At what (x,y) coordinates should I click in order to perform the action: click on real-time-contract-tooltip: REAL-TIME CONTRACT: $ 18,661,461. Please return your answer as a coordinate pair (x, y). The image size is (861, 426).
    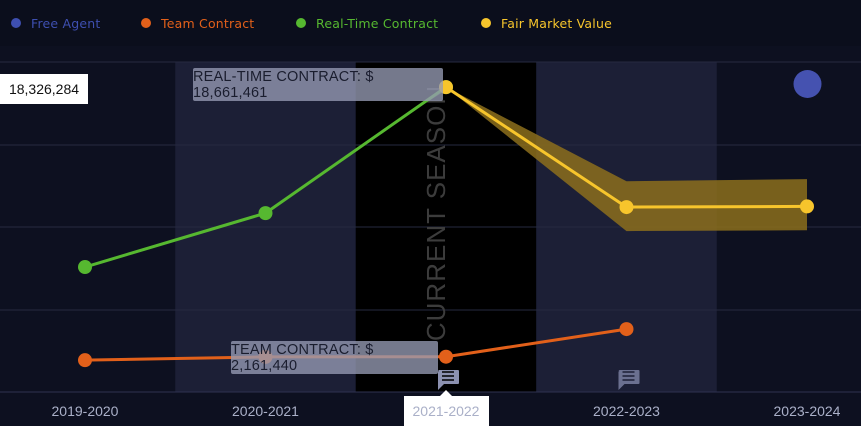
    Looking at the image, I should click on (318, 84).